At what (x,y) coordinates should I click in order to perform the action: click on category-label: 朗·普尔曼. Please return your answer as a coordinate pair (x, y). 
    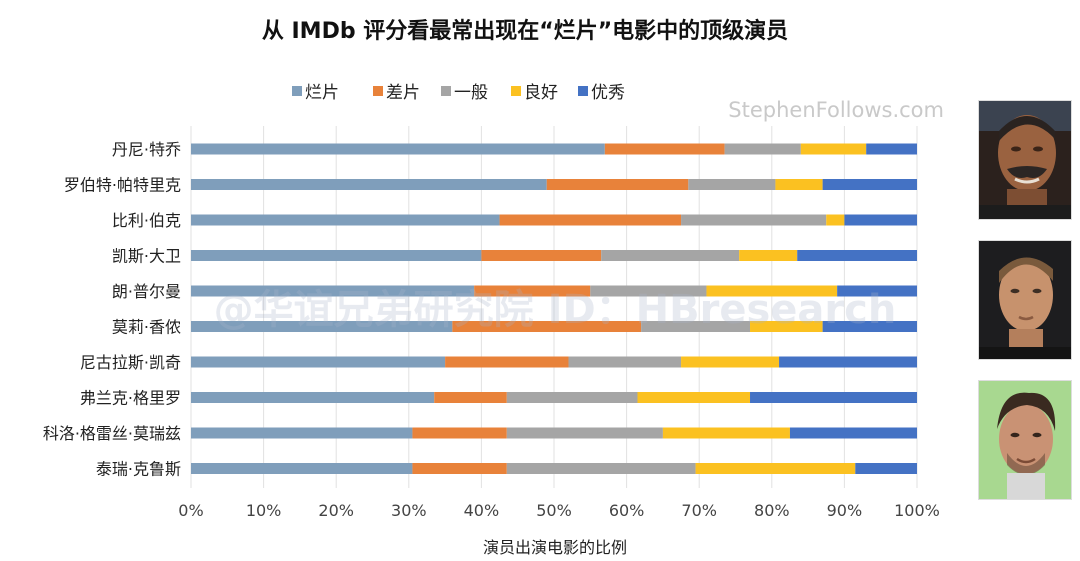
    Looking at the image, I should click on (146, 291).